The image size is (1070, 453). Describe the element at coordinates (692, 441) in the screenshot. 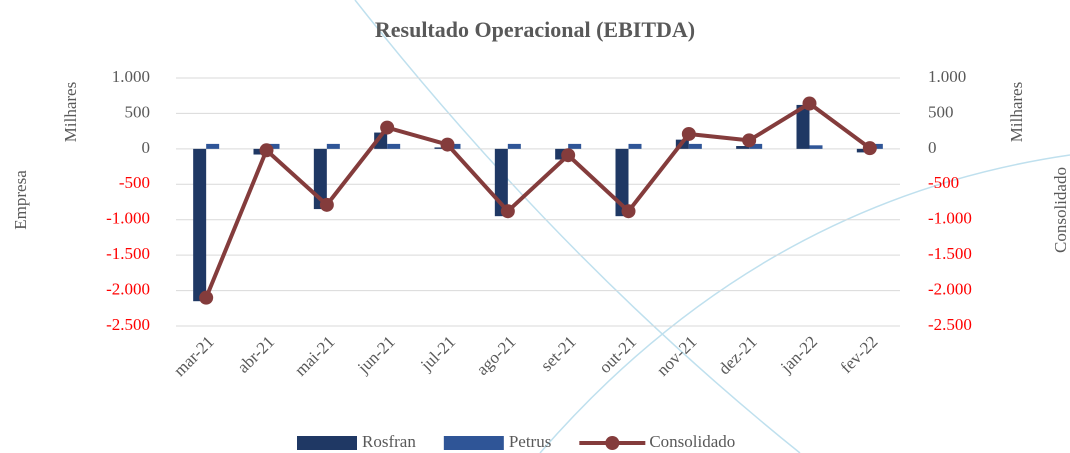

I see `legend-label: Consolidado` at that location.